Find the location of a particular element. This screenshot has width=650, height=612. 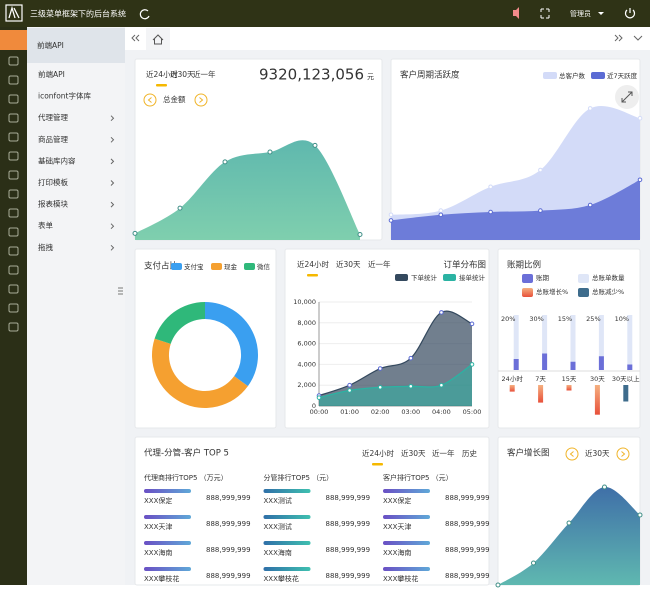

total-amount: 9320,123,056 is located at coordinates (311, 75).